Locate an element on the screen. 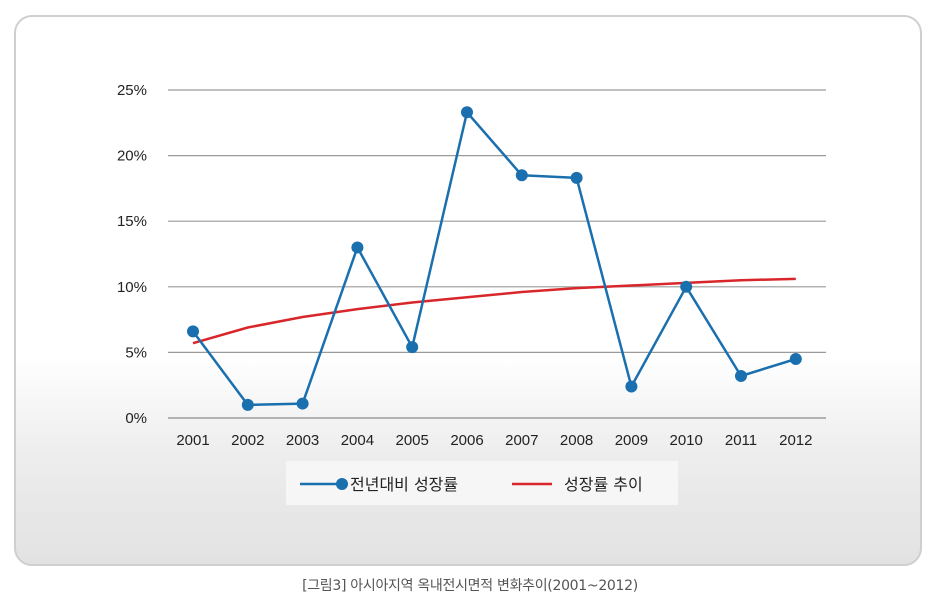  figure-caption: [그림3] 아시아지역 옥내전시면적 변화추이(2001~2012) is located at coordinates (470, 586).